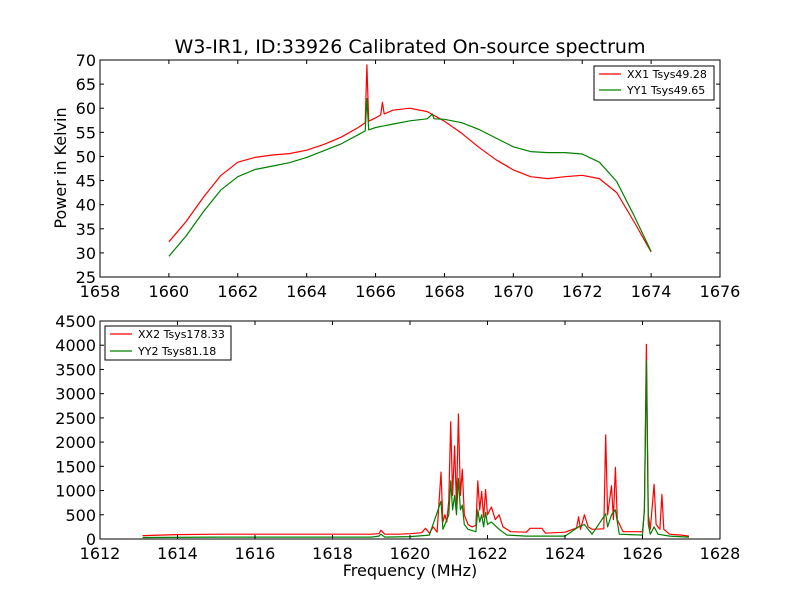 Image resolution: width=800 pixels, height=600 pixels. I want to click on bottom-y-tick-label: 1500, so click(75, 466).